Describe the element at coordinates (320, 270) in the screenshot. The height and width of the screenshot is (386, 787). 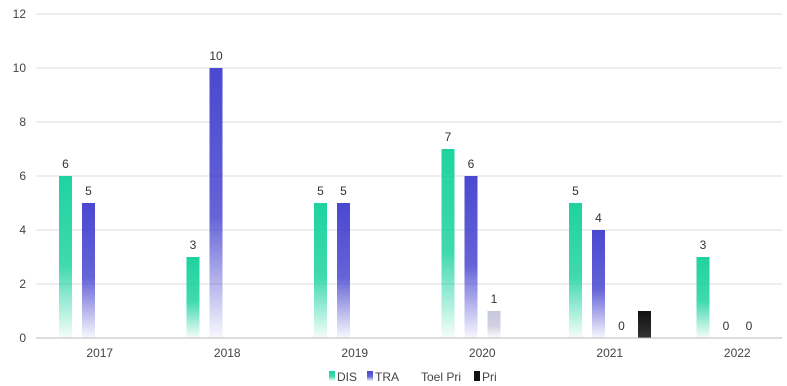
I see `bar-dis-2019` at that location.